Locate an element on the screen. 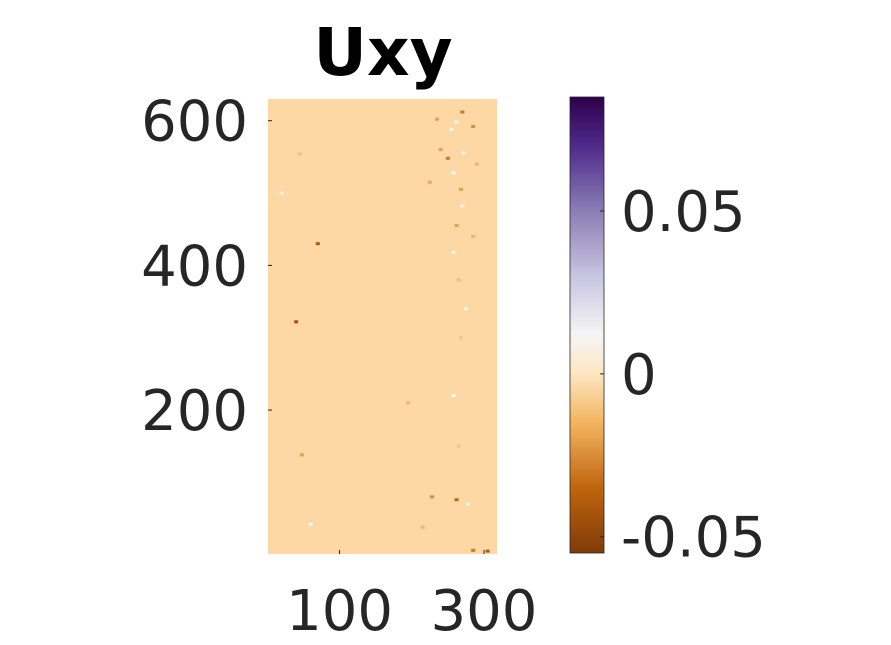 The image size is (891, 645). y-tick-label: 200 is located at coordinates (194, 411).